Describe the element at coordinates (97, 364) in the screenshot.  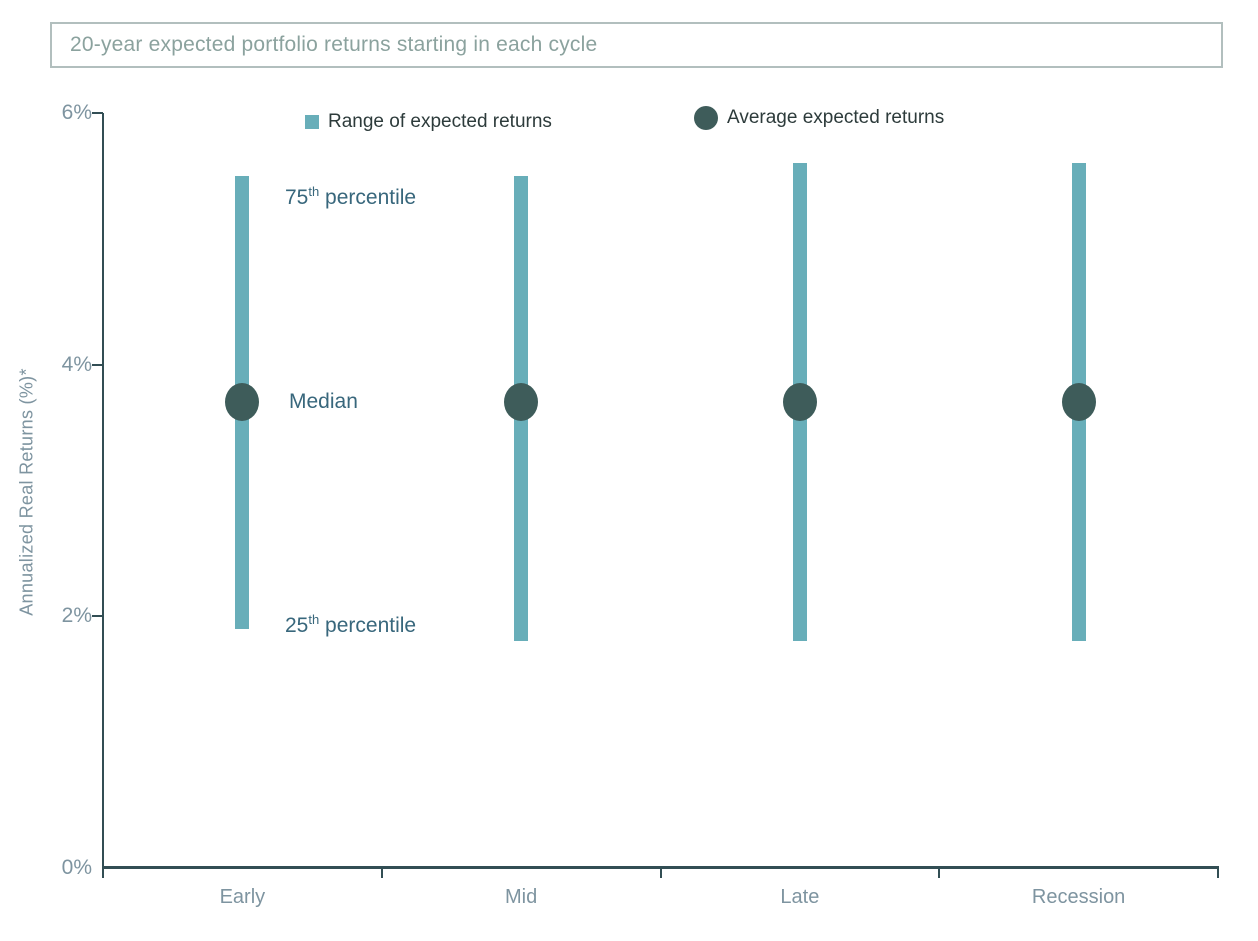
I see `y-tick-4%` at that location.